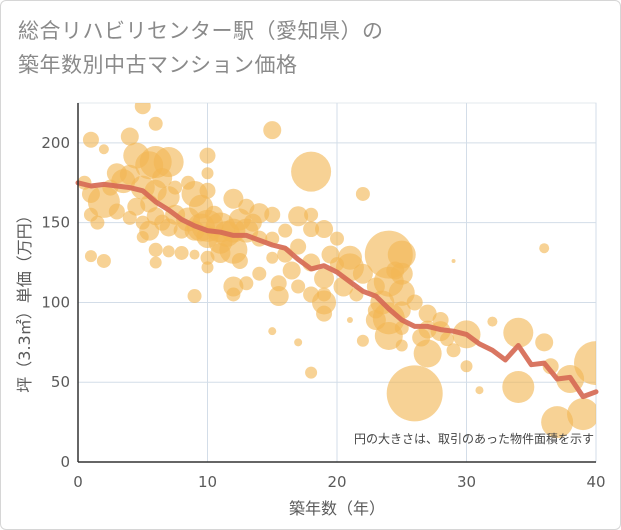  Describe the element at coordinates (466, 482) in the screenshot. I see `x-tick-label: 30` at that location.